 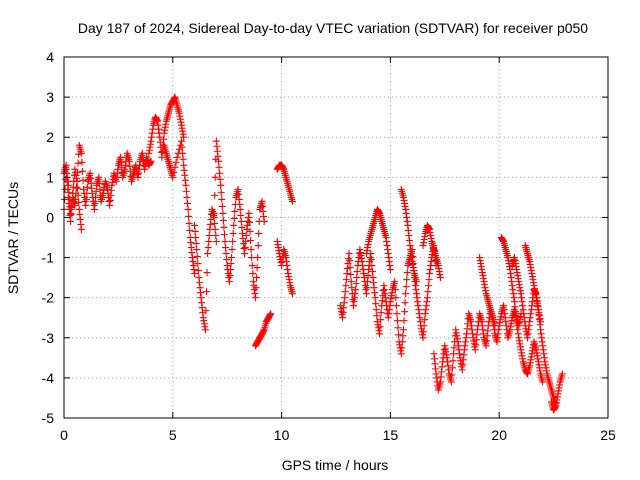 What do you see at coordinates (48, 338) in the screenshot?
I see `y-tick-label: -3` at bounding box center [48, 338].